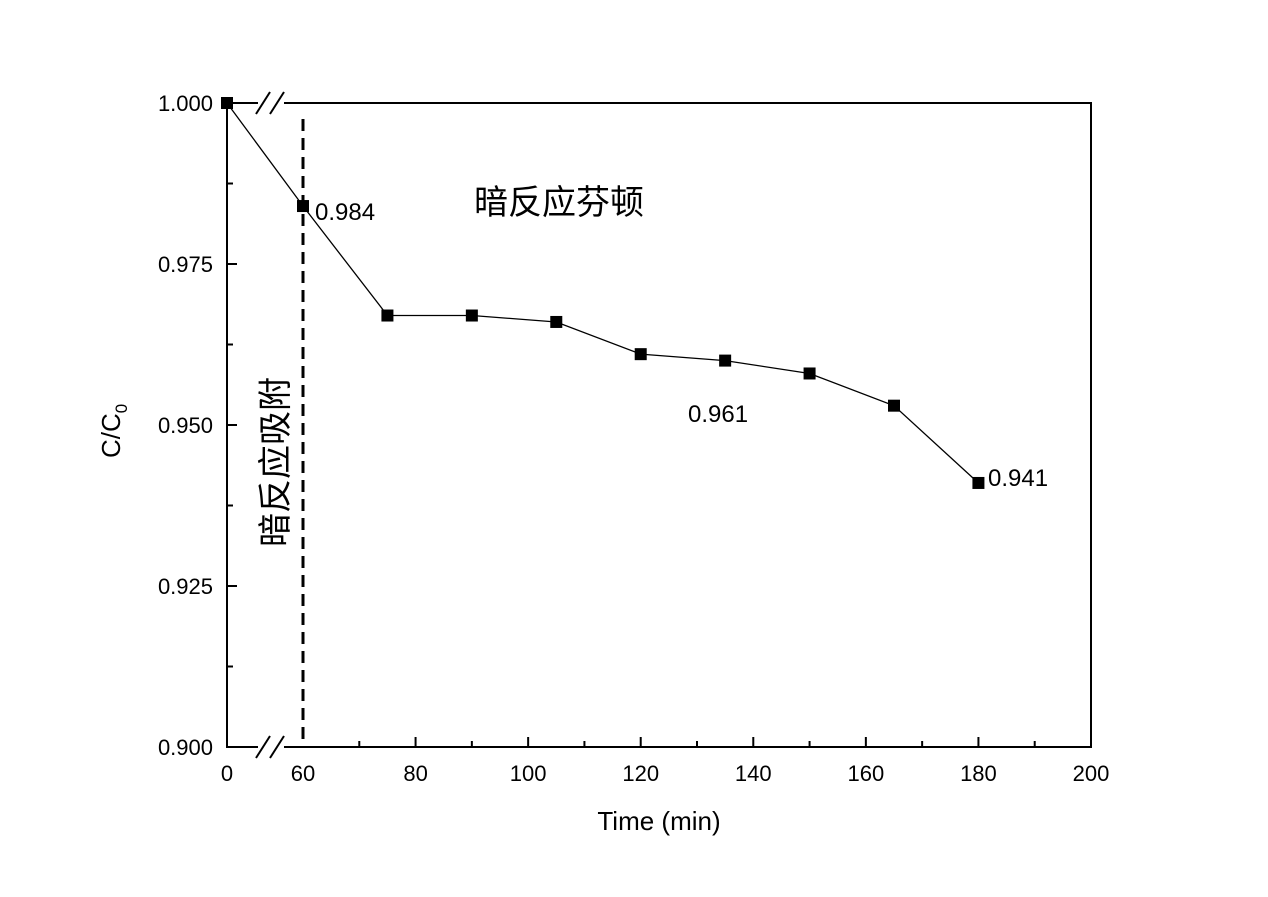  Describe the element at coordinates (559, 203) in the screenshot. I see `annotation-dark-reaction-fenton: 暗反应芬顿` at that location.